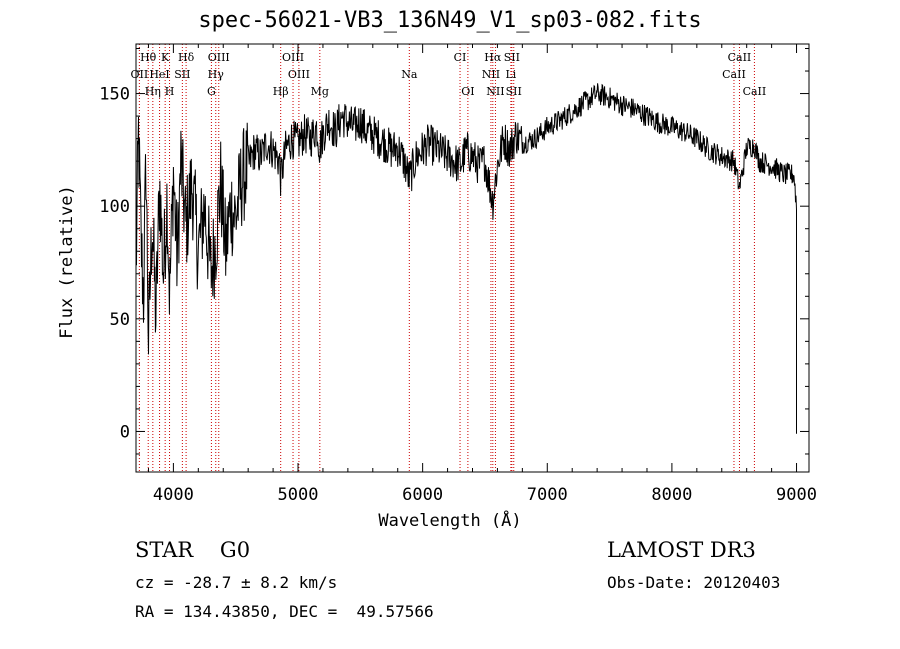 The height and width of the screenshot is (649, 900). I want to click on chart-title: spec-56021-VB3_136N49_V1_sp03-082.fits, so click(450, 20).